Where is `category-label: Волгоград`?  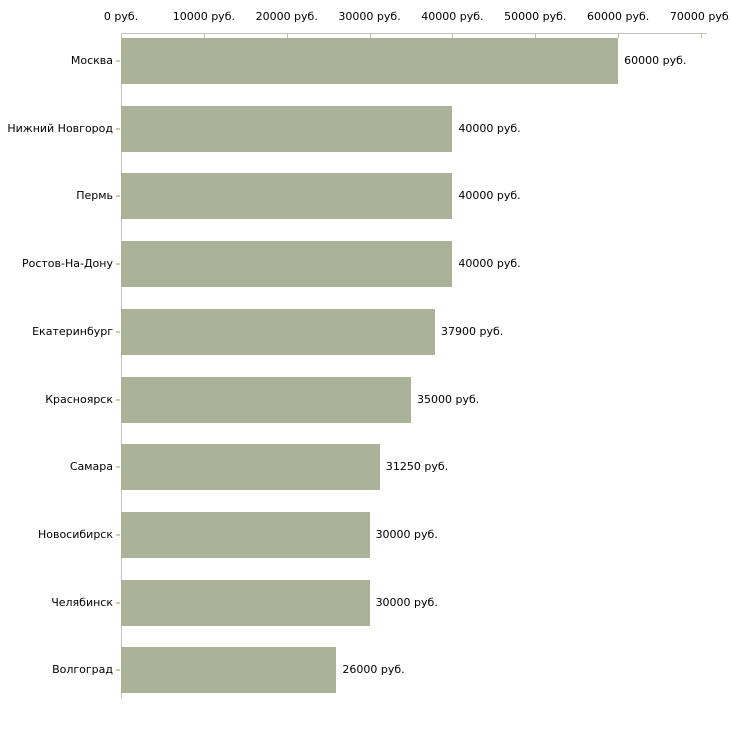 category-label: Волгоград is located at coordinates (82, 670).